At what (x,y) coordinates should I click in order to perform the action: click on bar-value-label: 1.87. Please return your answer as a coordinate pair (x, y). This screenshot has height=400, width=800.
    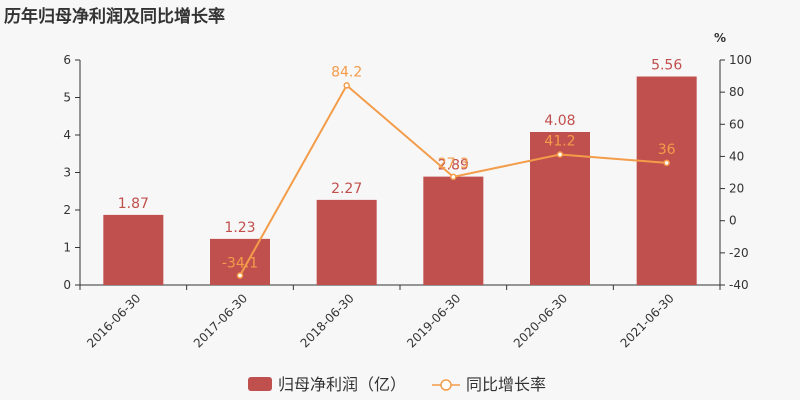
    Looking at the image, I should click on (133, 204).